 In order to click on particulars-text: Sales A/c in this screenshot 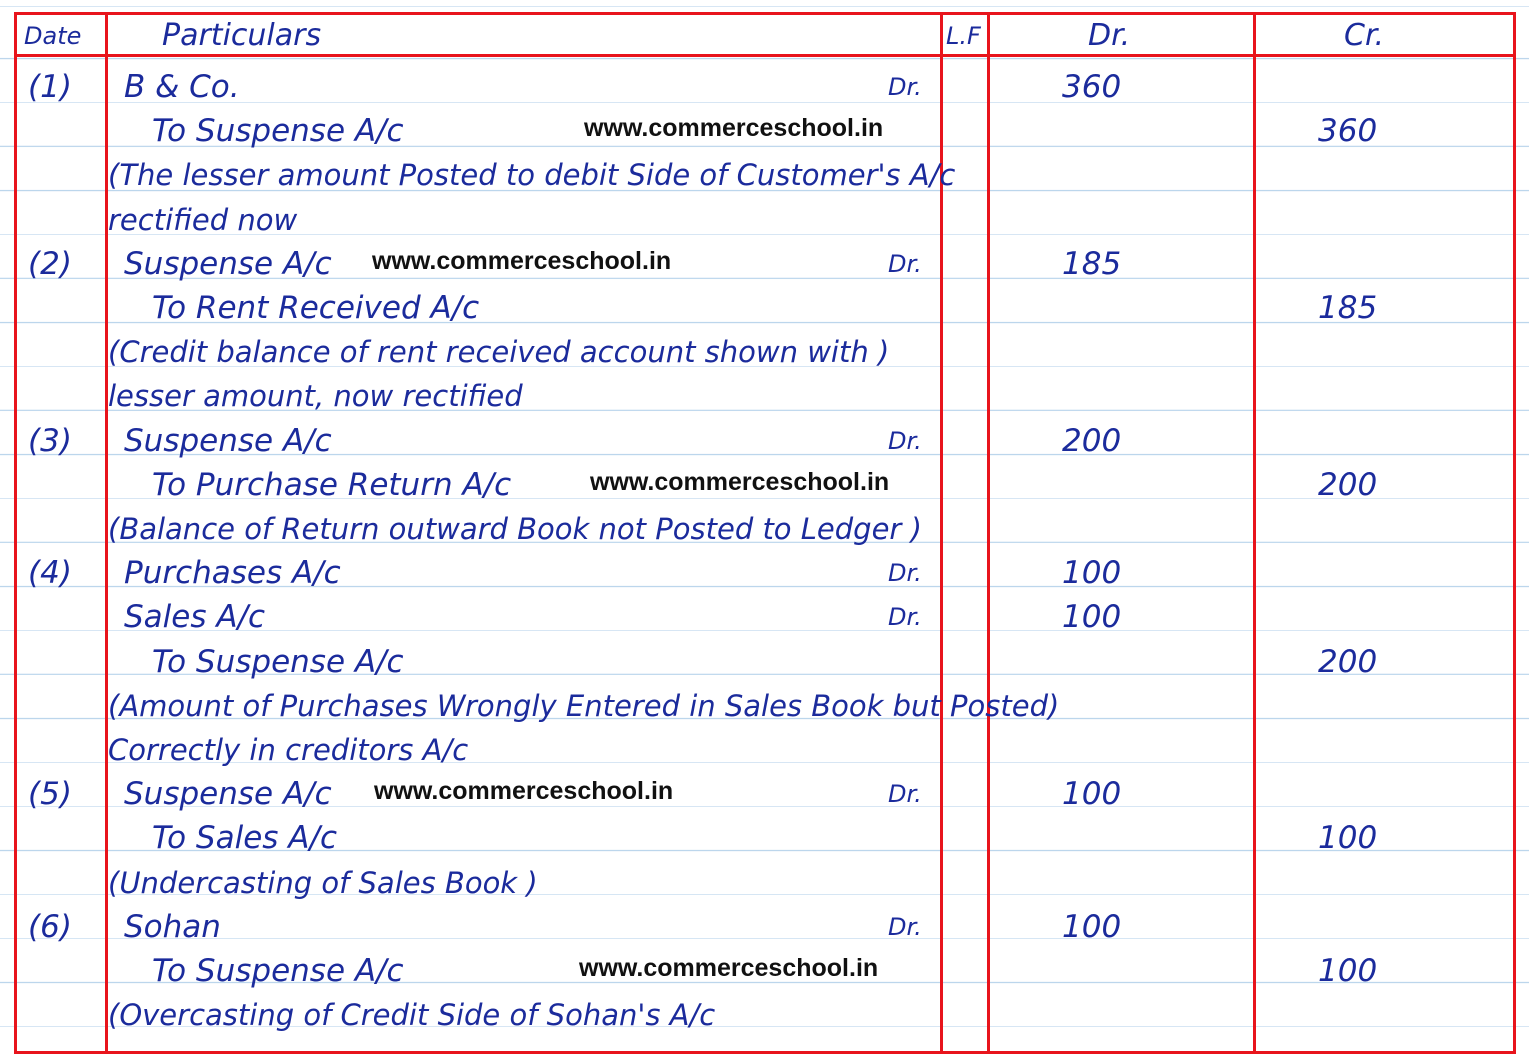, I will do `click(195, 617)`.